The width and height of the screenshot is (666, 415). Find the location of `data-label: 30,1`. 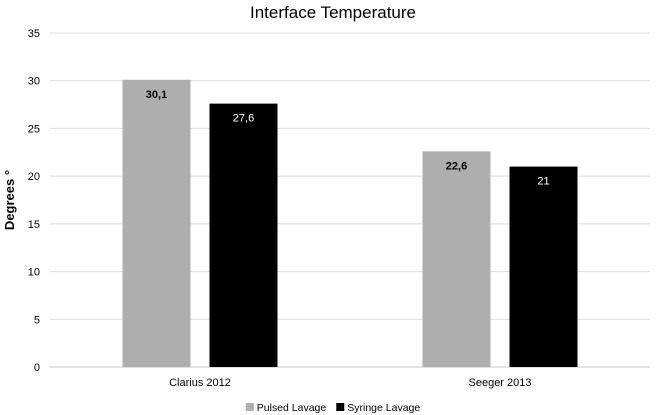

data-label: 30,1 is located at coordinates (156, 95).